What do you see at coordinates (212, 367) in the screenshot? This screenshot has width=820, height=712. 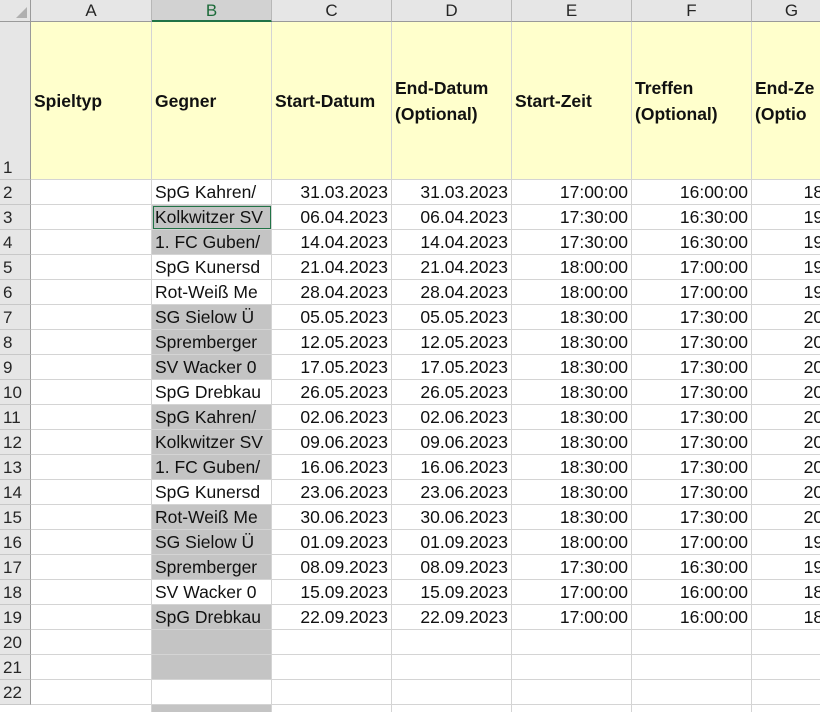 I see `cell-gegner: SV Wacker 0` at bounding box center [212, 367].